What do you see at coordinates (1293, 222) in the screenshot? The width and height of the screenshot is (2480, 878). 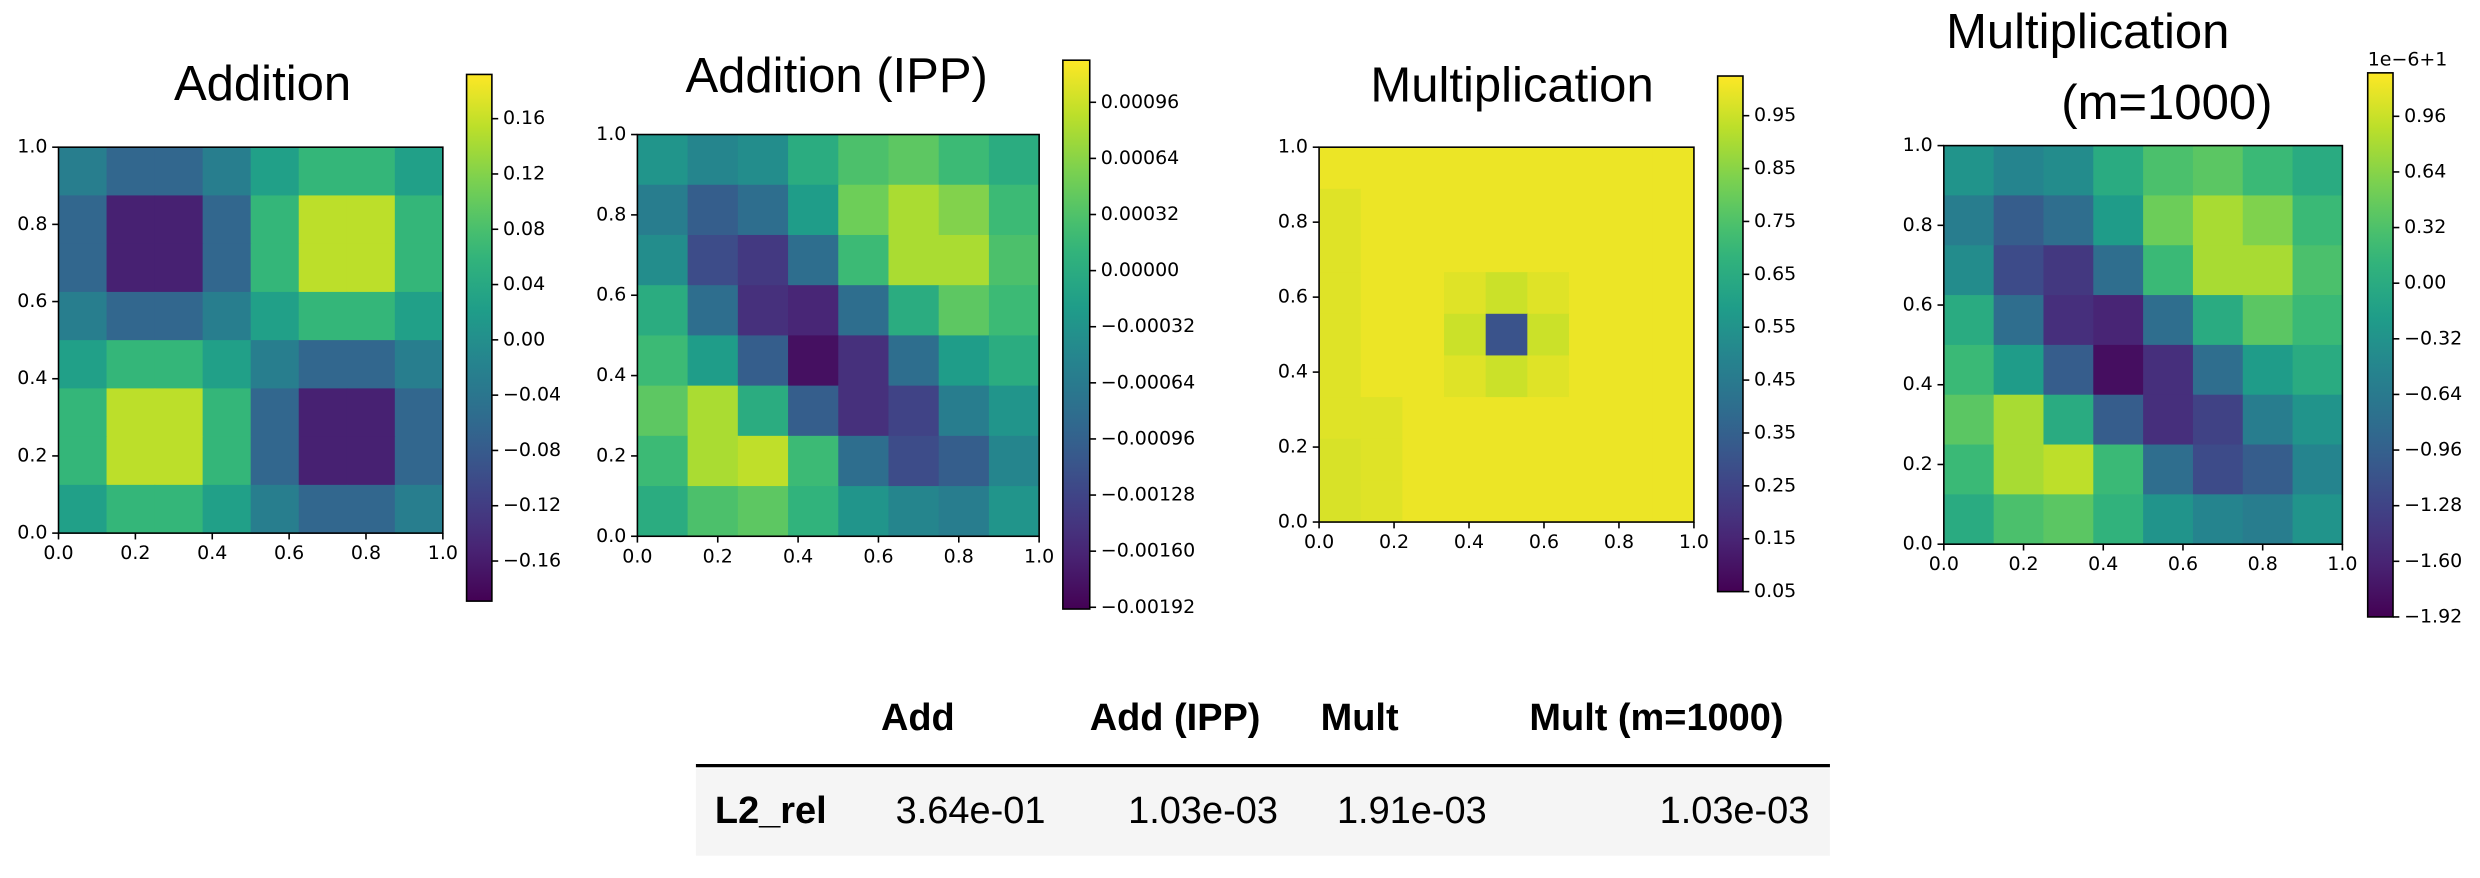 I see `y-tick-label: 0.8` at bounding box center [1293, 222].